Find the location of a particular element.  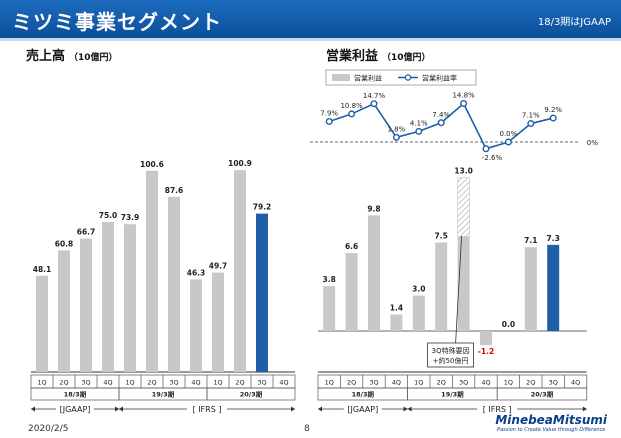

sales-fy-label: 20/3期 is located at coordinates (251, 394).